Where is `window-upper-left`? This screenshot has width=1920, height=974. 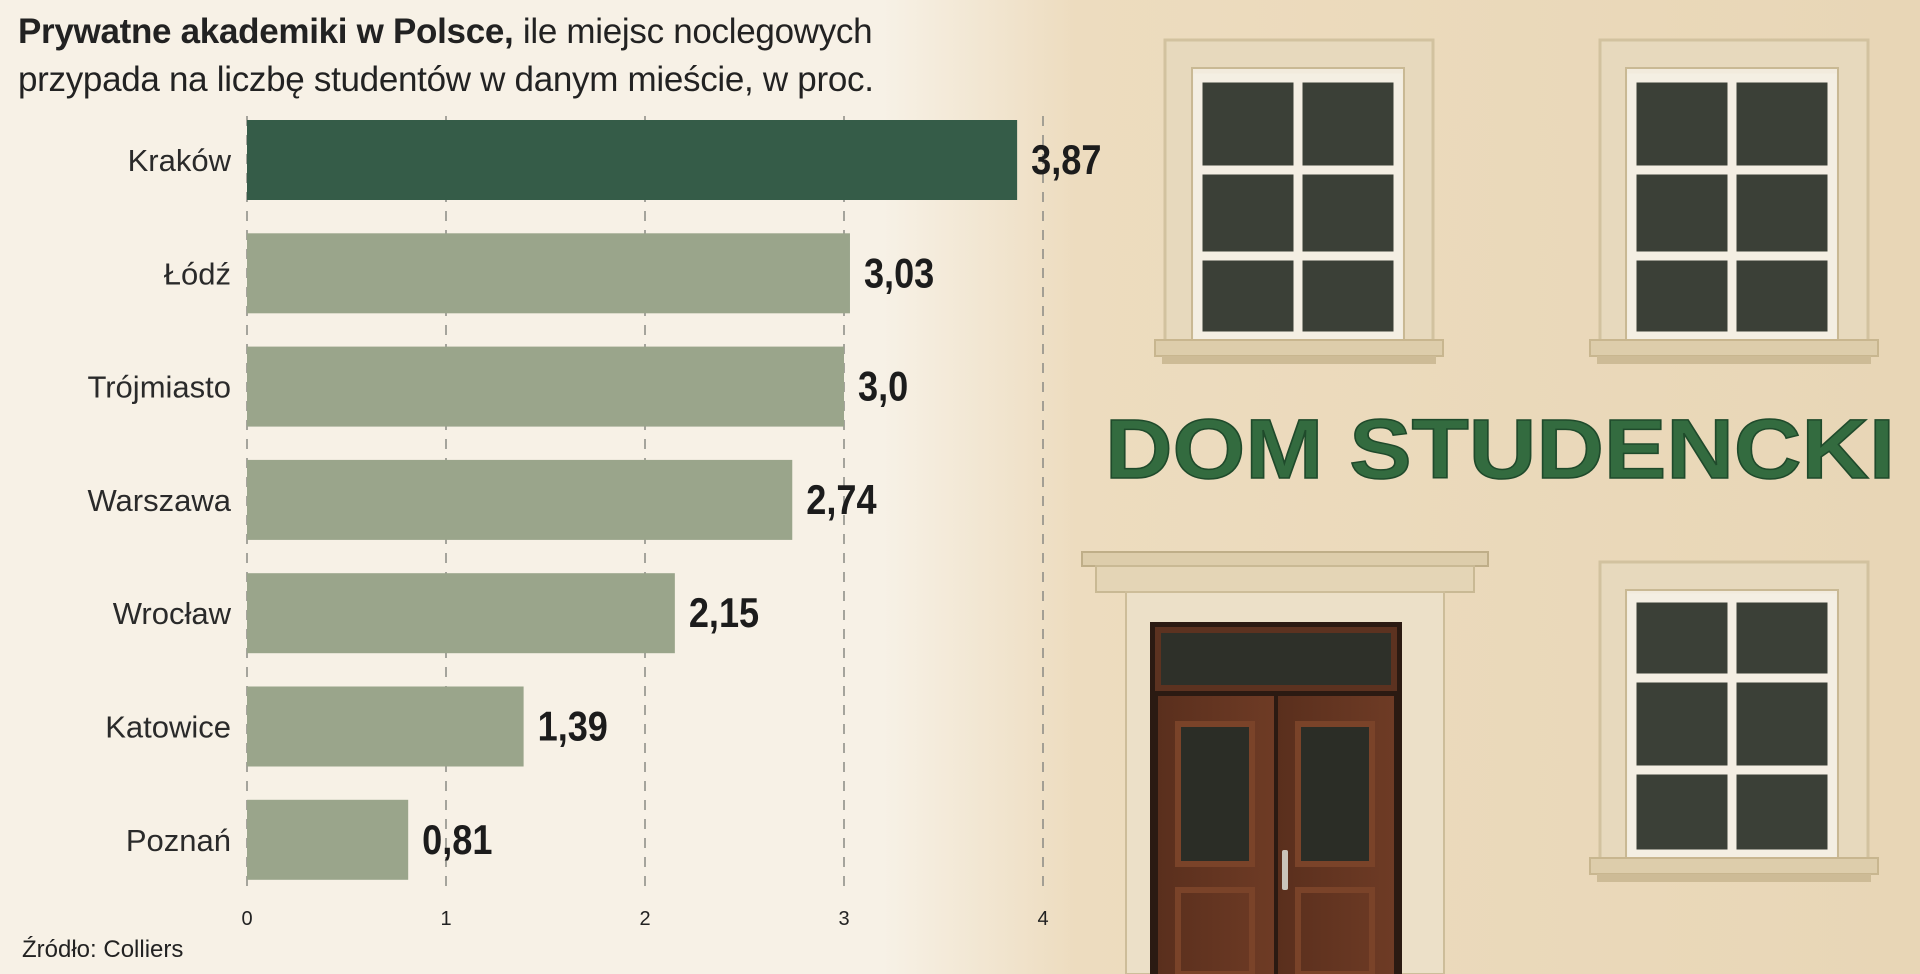
window-upper-left is located at coordinates (1299, 201).